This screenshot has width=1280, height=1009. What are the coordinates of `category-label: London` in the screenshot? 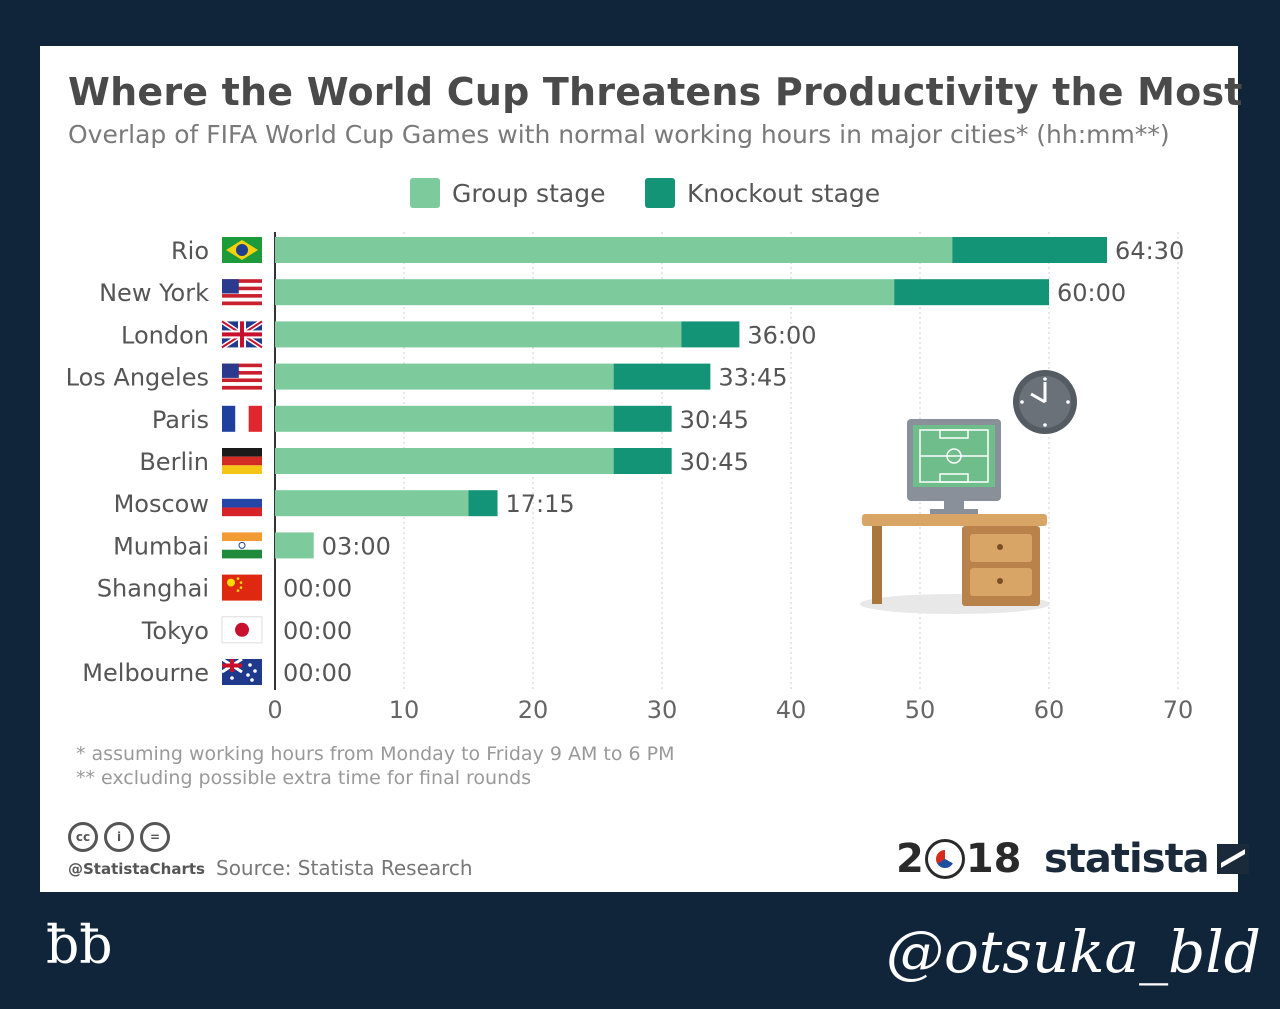 It's located at (165, 335).